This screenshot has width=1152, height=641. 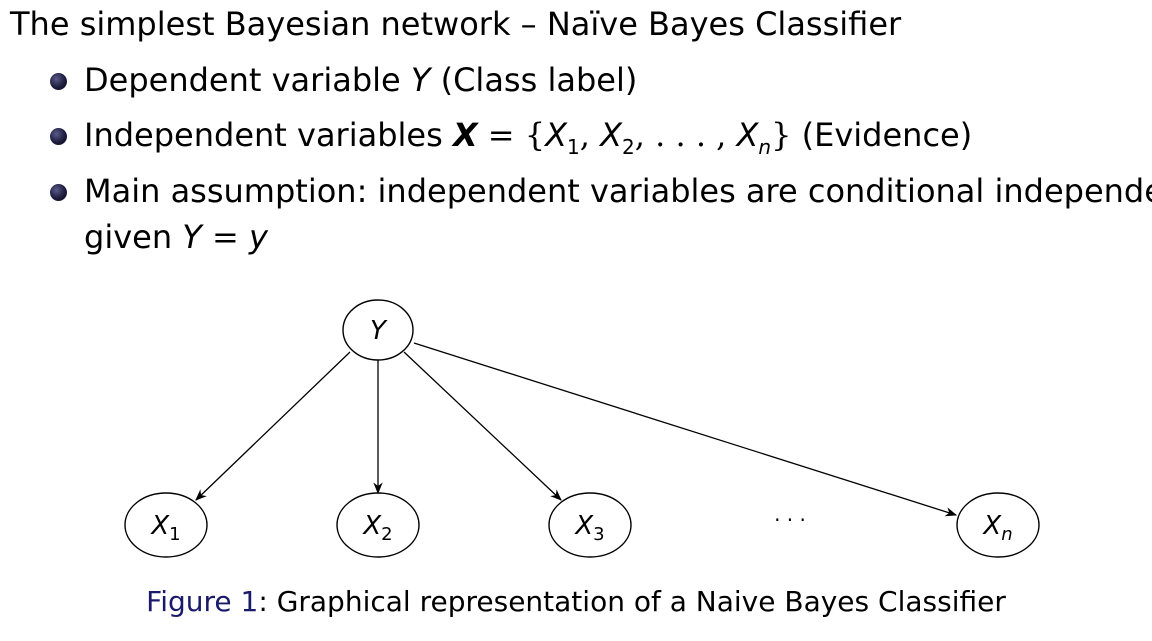 What do you see at coordinates (628, 147) in the screenshot?
I see `math-subscript: 2` at bounding box center [628, 147].